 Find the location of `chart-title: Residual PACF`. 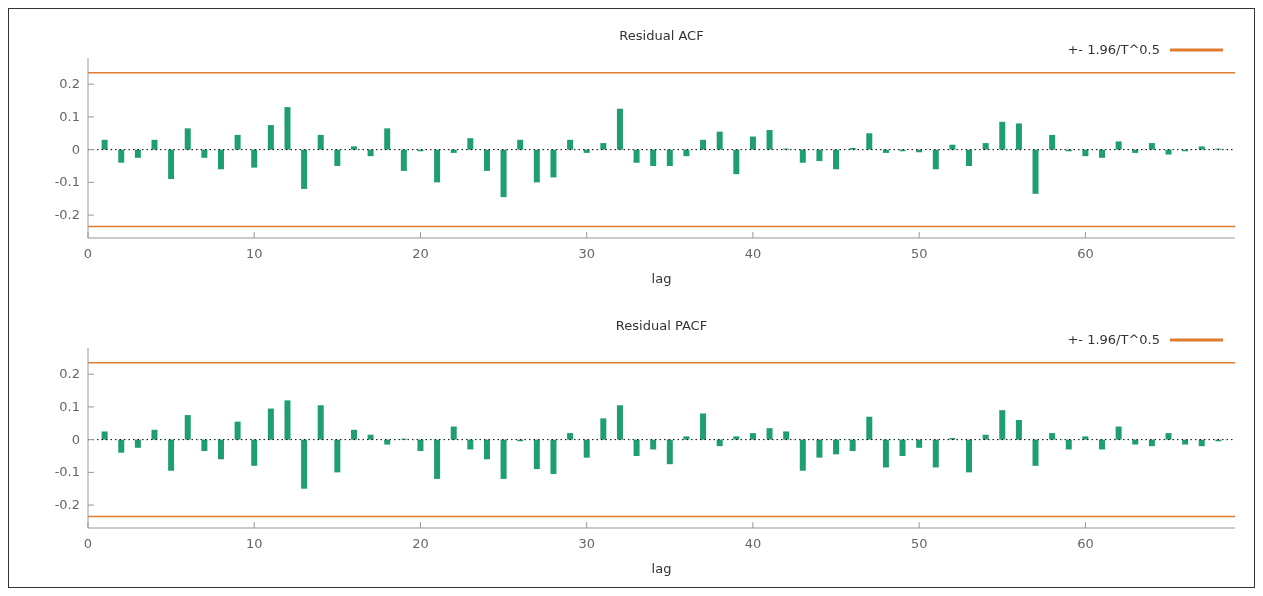

chart-title: Residual PACF is located at coordinates (661, 325).